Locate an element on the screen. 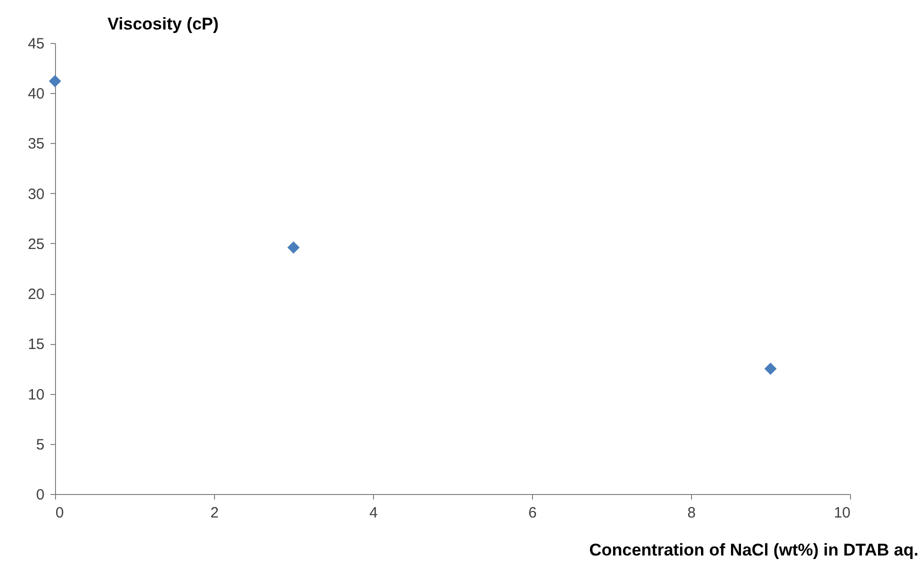 The width and height of the screenshot is (924, 575). y-tick-label: 40 is located at coordinates (36, 94).